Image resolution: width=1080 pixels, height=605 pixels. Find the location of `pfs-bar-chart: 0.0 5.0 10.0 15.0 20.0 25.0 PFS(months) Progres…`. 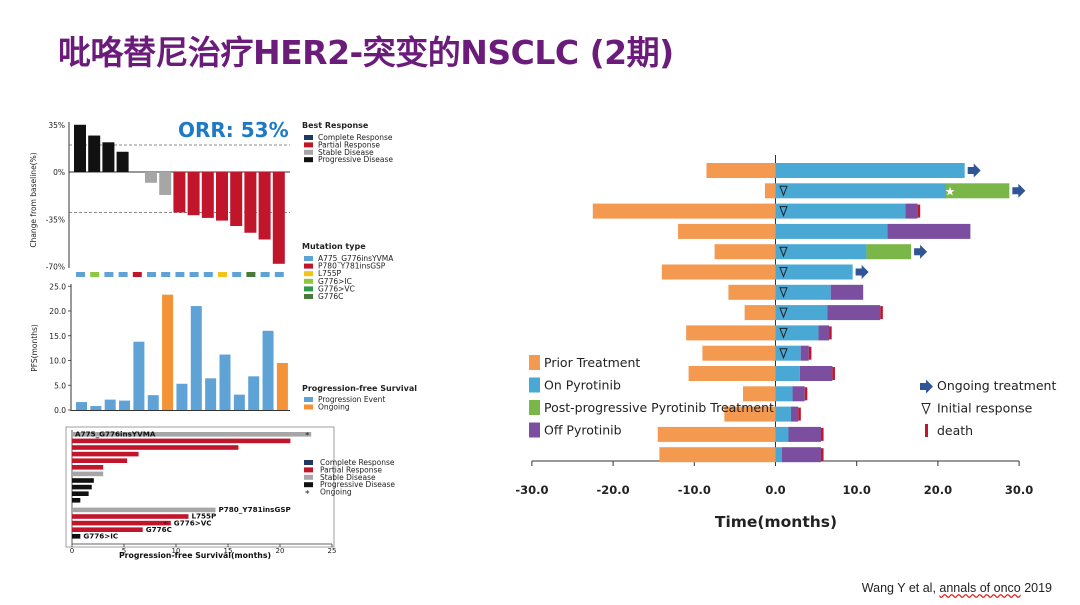

pfs-bar-chart: 0.0 5.0 10.0 15.0 20.0 25.0 PFS(months) Progres… is located at coordinates (223, 348).